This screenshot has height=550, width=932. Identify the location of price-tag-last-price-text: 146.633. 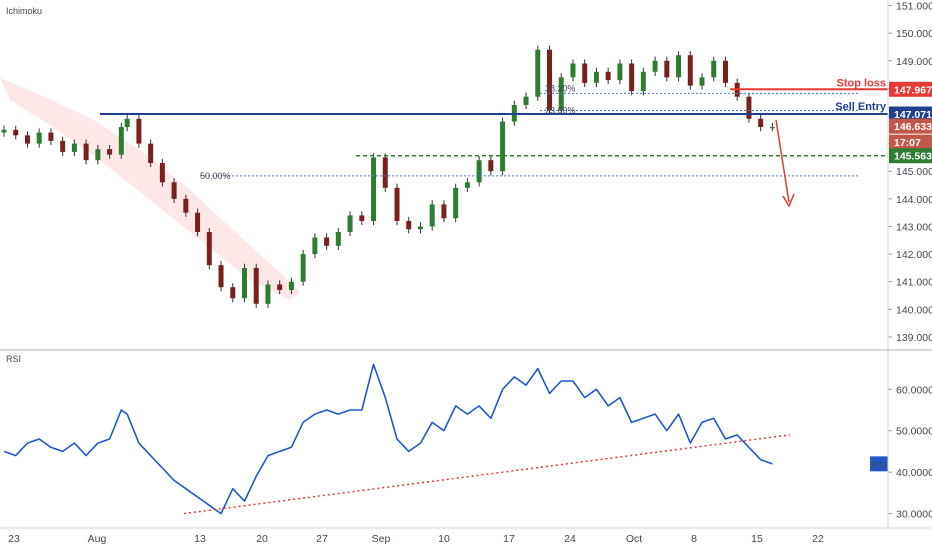
(913, 127).